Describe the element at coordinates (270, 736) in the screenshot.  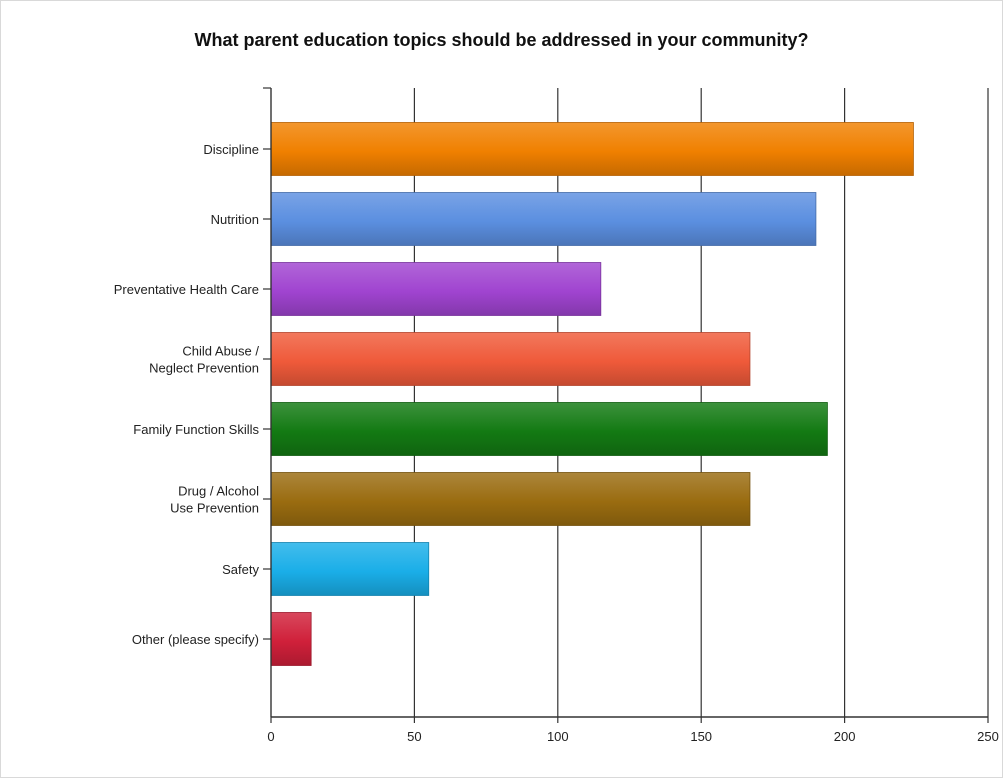
I see `x-tick-label: 0` at that location.